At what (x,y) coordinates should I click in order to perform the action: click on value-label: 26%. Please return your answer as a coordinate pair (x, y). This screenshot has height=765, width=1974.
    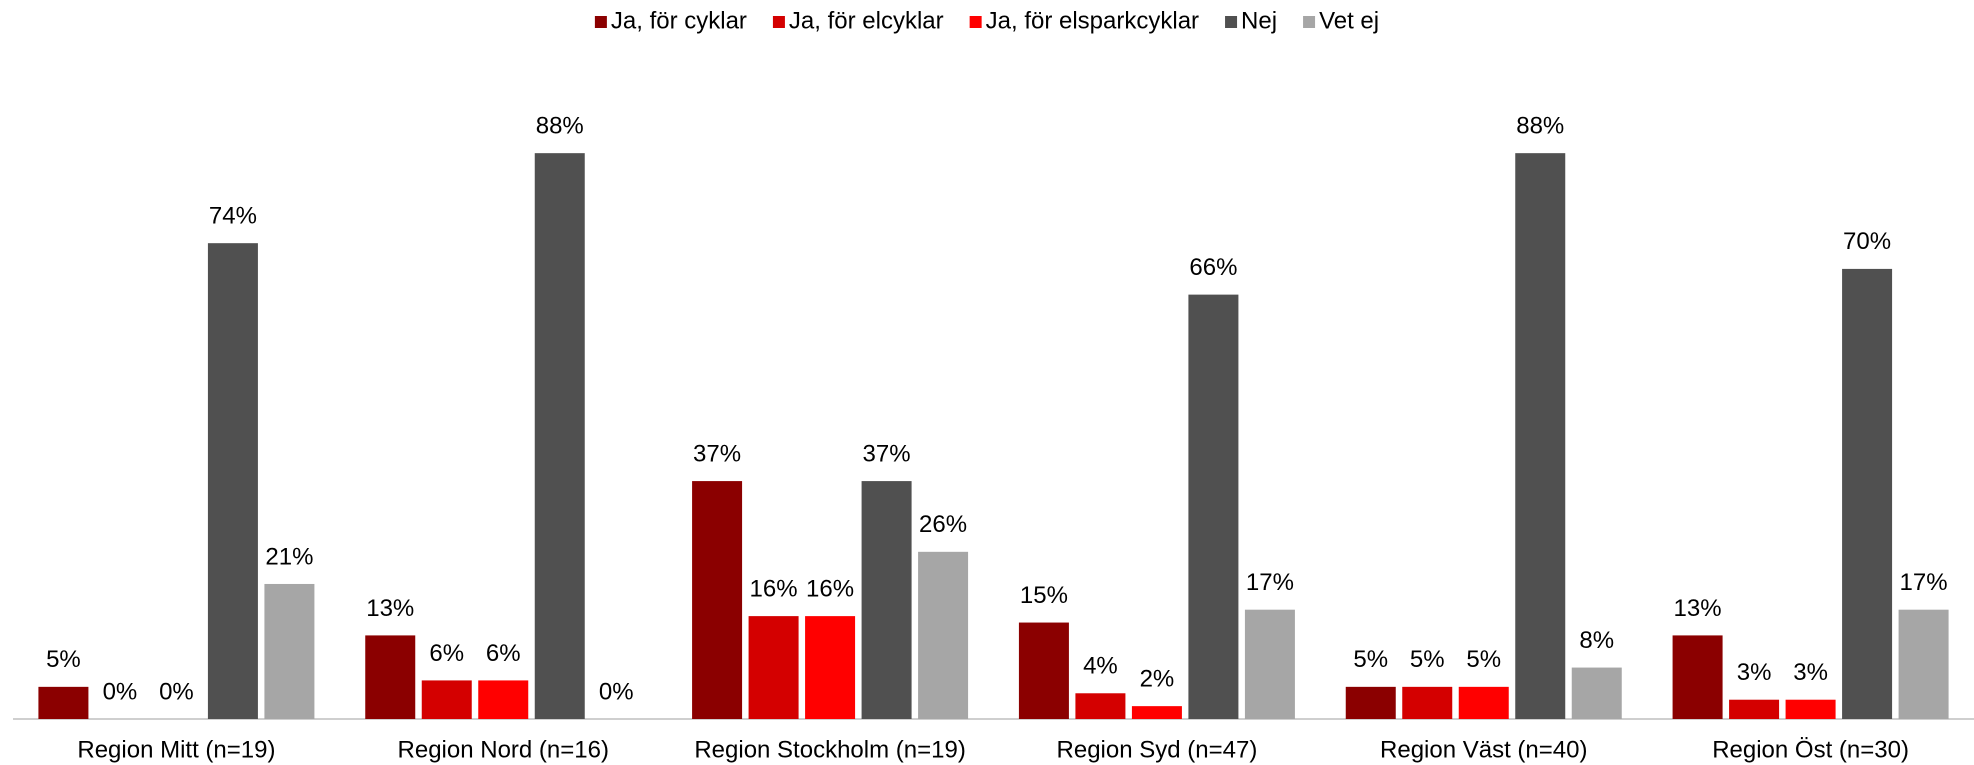
    Looking at the image, I should click on (943, 524).